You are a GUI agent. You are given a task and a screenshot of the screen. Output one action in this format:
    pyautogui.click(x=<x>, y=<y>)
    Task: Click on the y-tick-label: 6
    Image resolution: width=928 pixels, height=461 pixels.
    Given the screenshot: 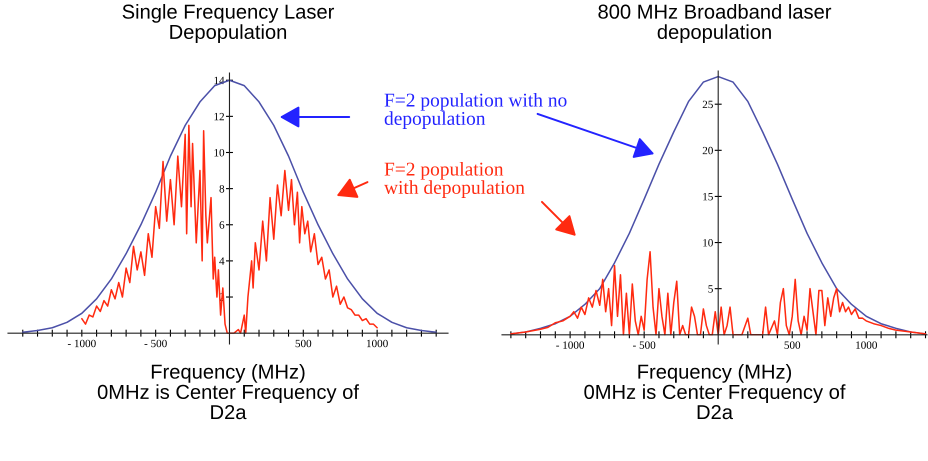 What is the action you would take?
    pyautogui.click(x=222, y=225)
    